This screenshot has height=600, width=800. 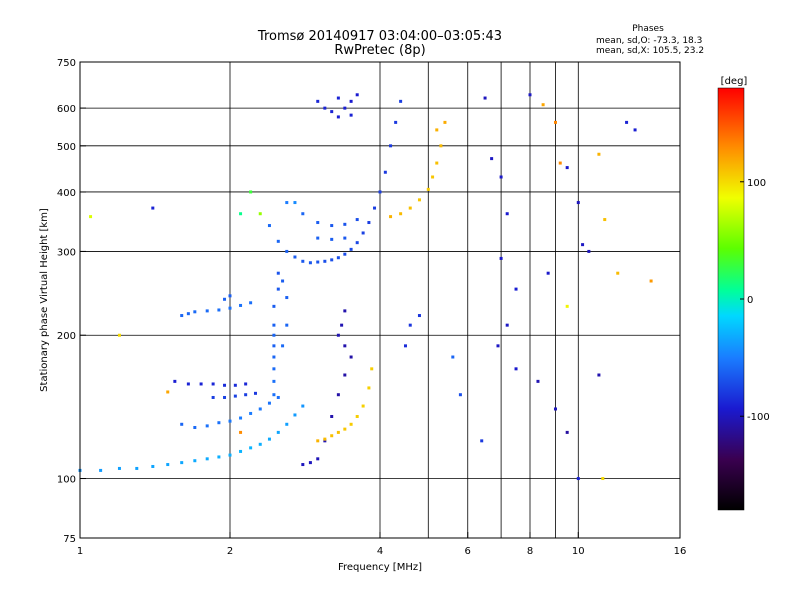 I want to click on x-tick-label: 1, so click(x=80, y=551).